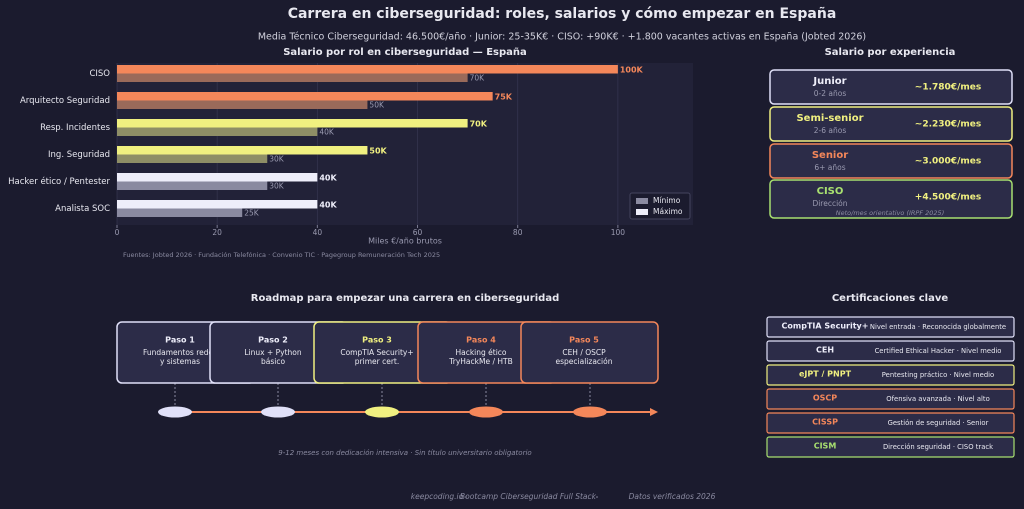 The image size is (1024, 509). Describe the element at coordinates (180, 361) in the screenshot. I see `step-text: y sistemas` at that location.